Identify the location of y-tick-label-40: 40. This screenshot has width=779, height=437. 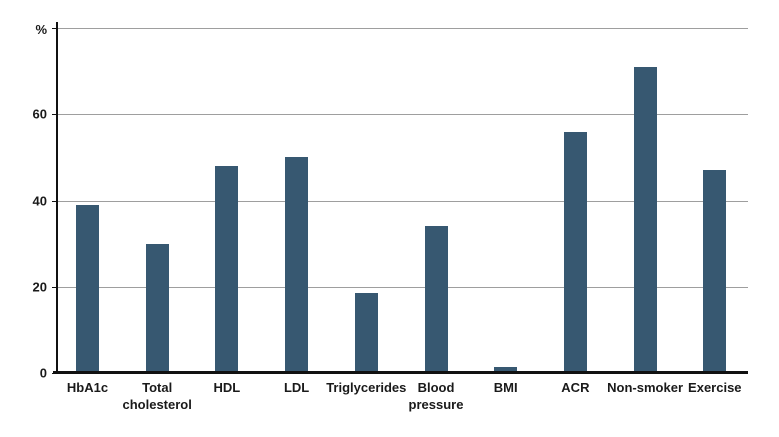
(39, 200).